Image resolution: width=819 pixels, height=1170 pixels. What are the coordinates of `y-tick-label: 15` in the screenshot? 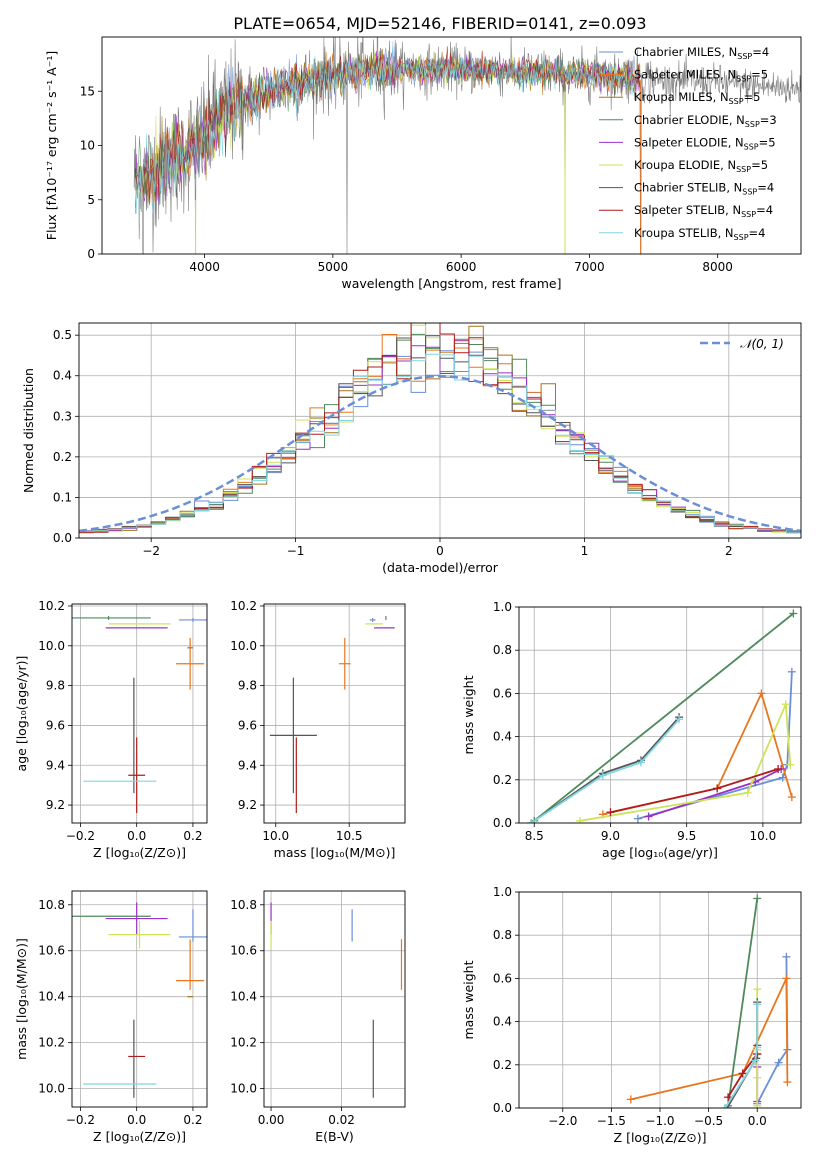 It's located at (87, 91).